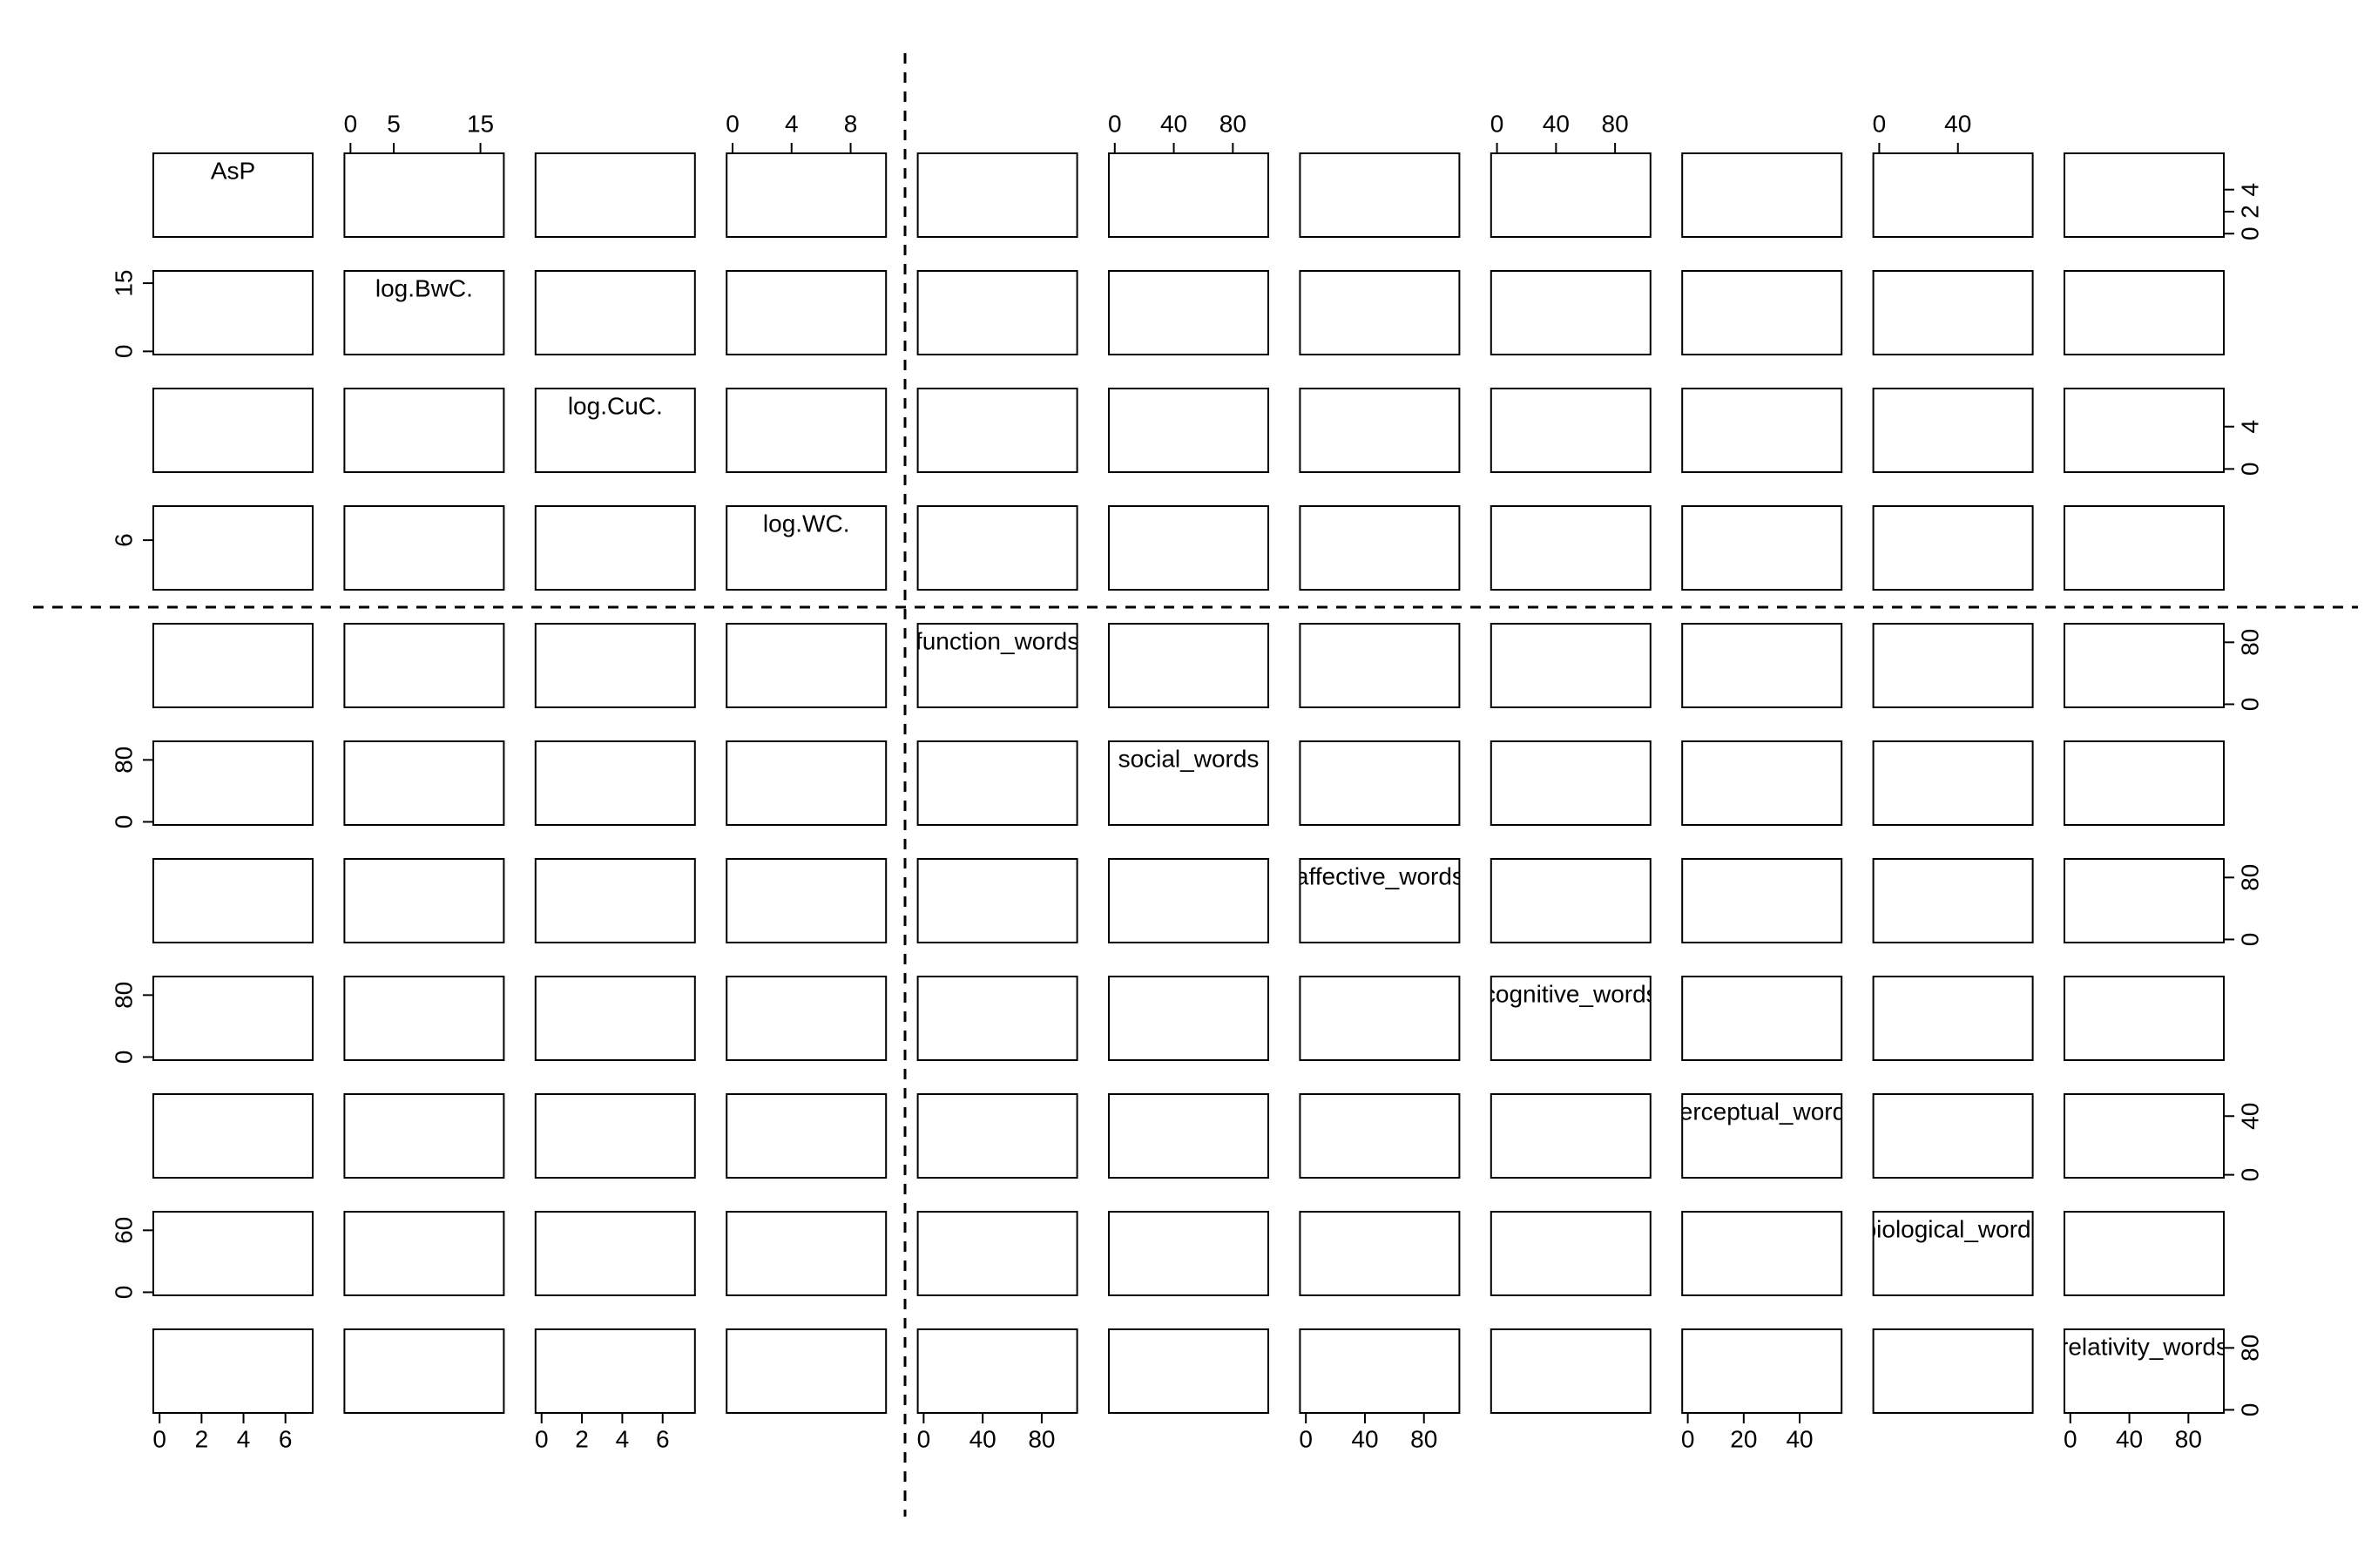  What do you see at coordinates (2144, 1346) in the screenshot?
I see `diagonal-label: relativity_words` at bounding box center [2144, 1346].